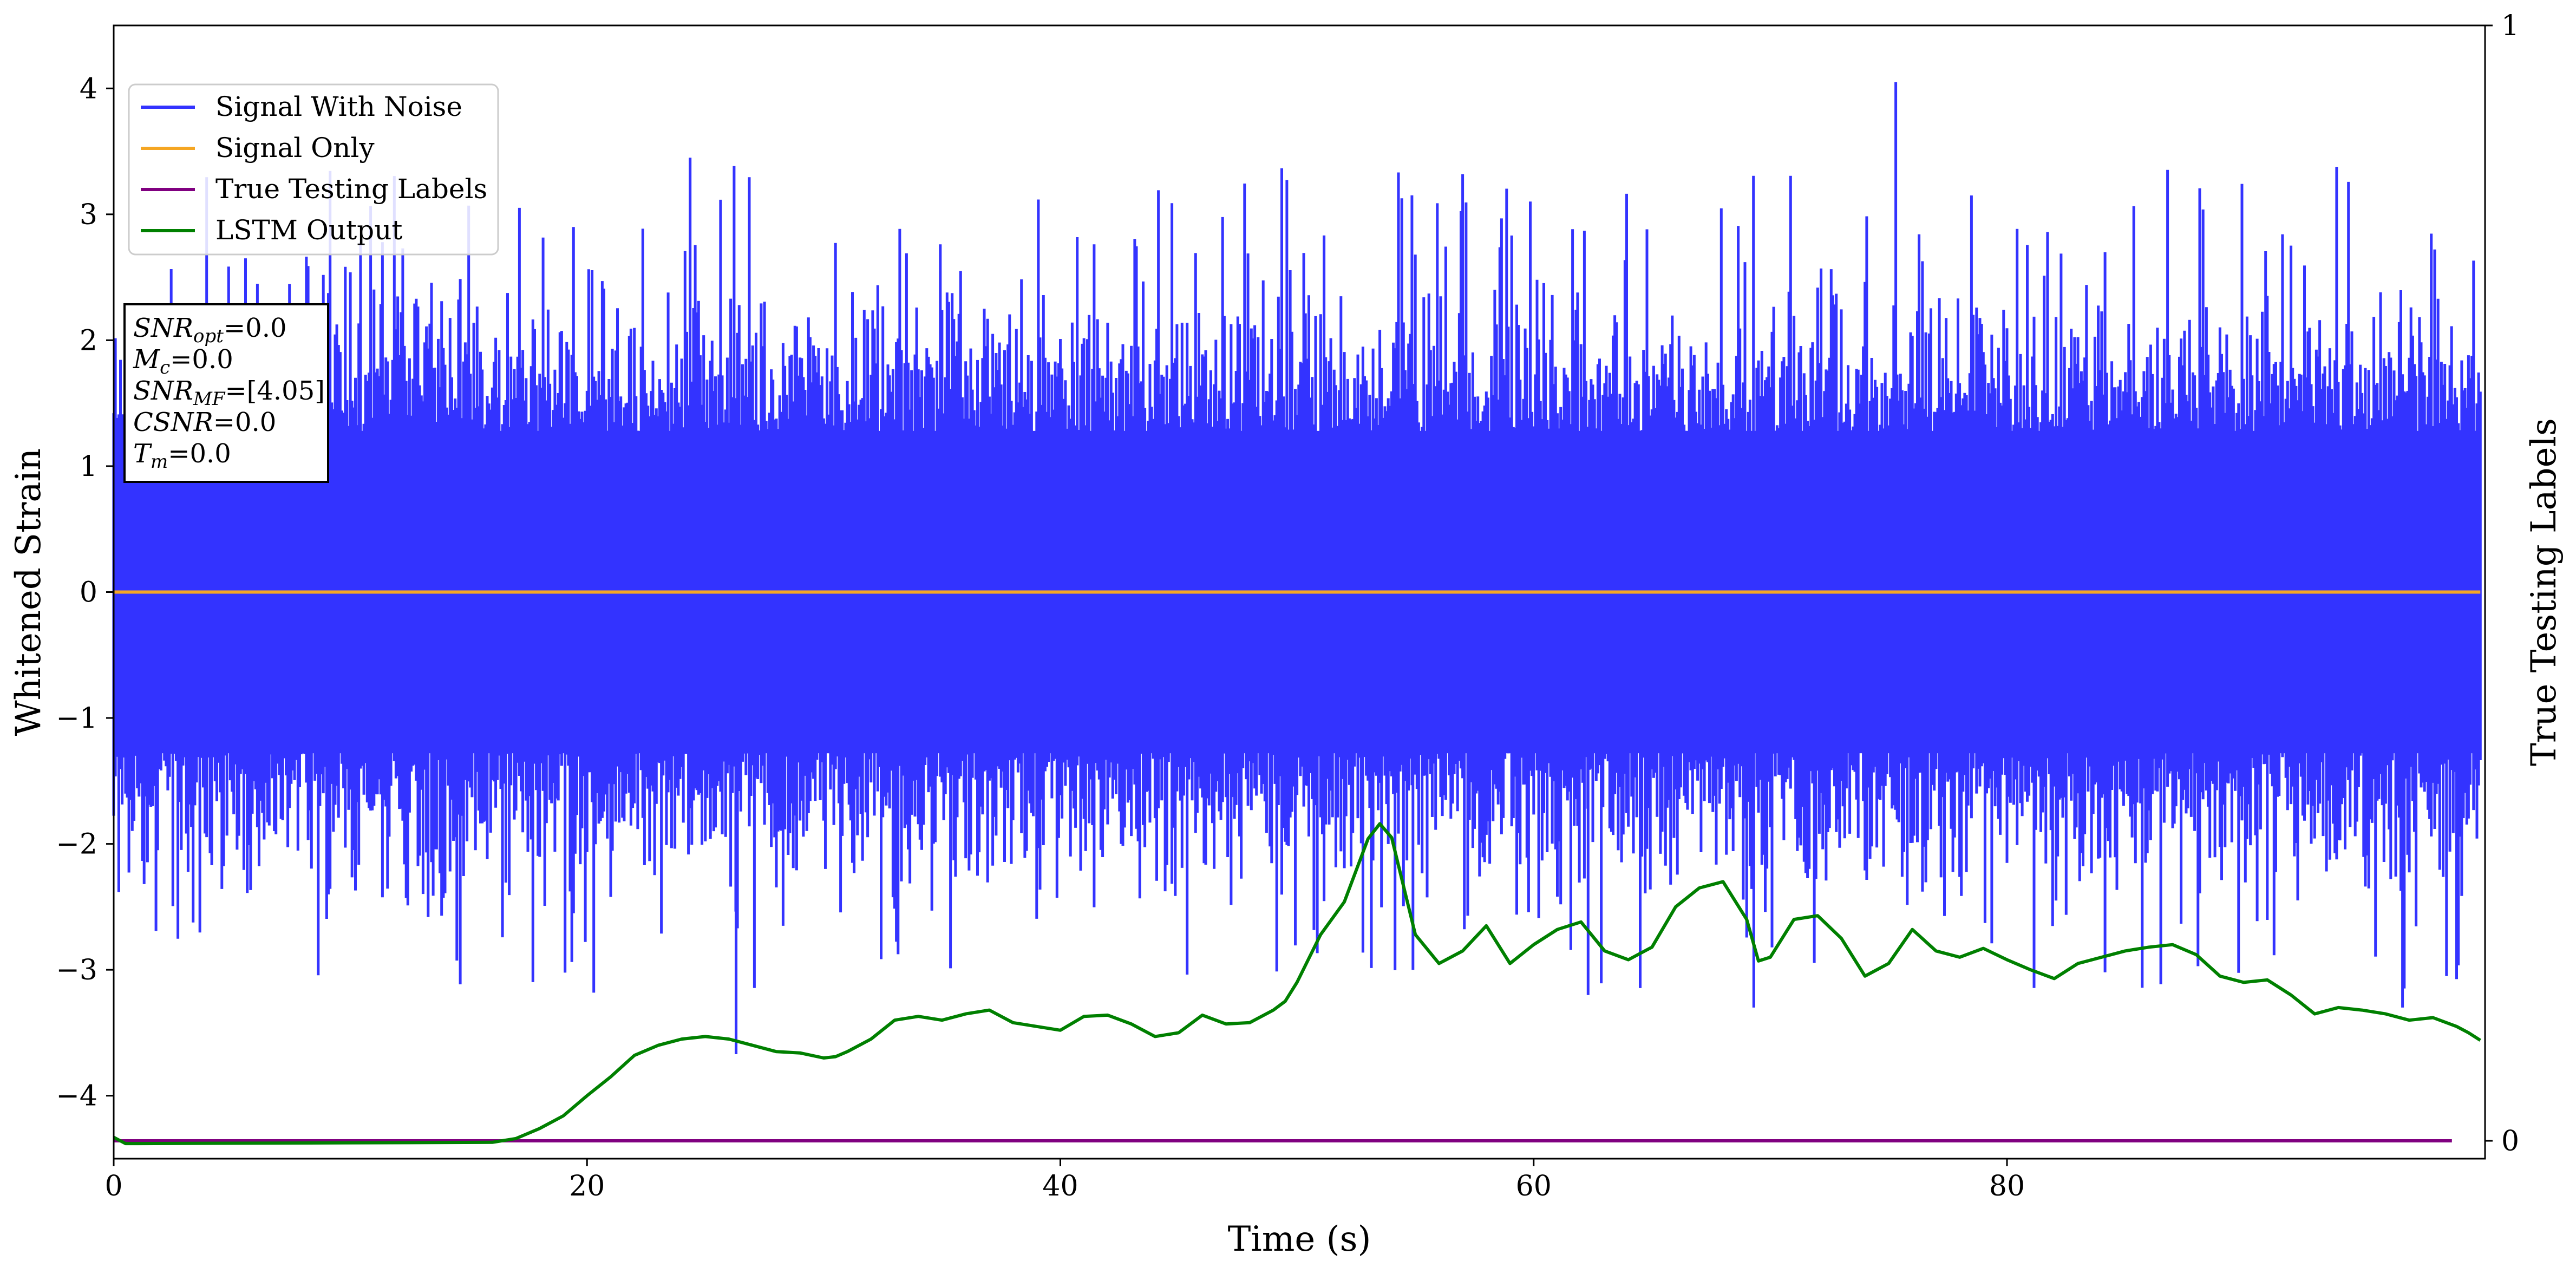  I want to click on info-box-line: SNRMF=[4.05], so click(229, 393).